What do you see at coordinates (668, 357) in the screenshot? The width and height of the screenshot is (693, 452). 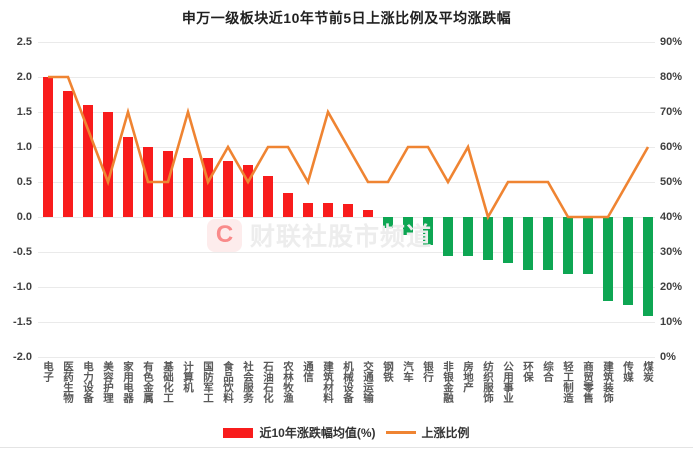 I see `right-axis-tick: 0%` at bounding box center [668, 357].